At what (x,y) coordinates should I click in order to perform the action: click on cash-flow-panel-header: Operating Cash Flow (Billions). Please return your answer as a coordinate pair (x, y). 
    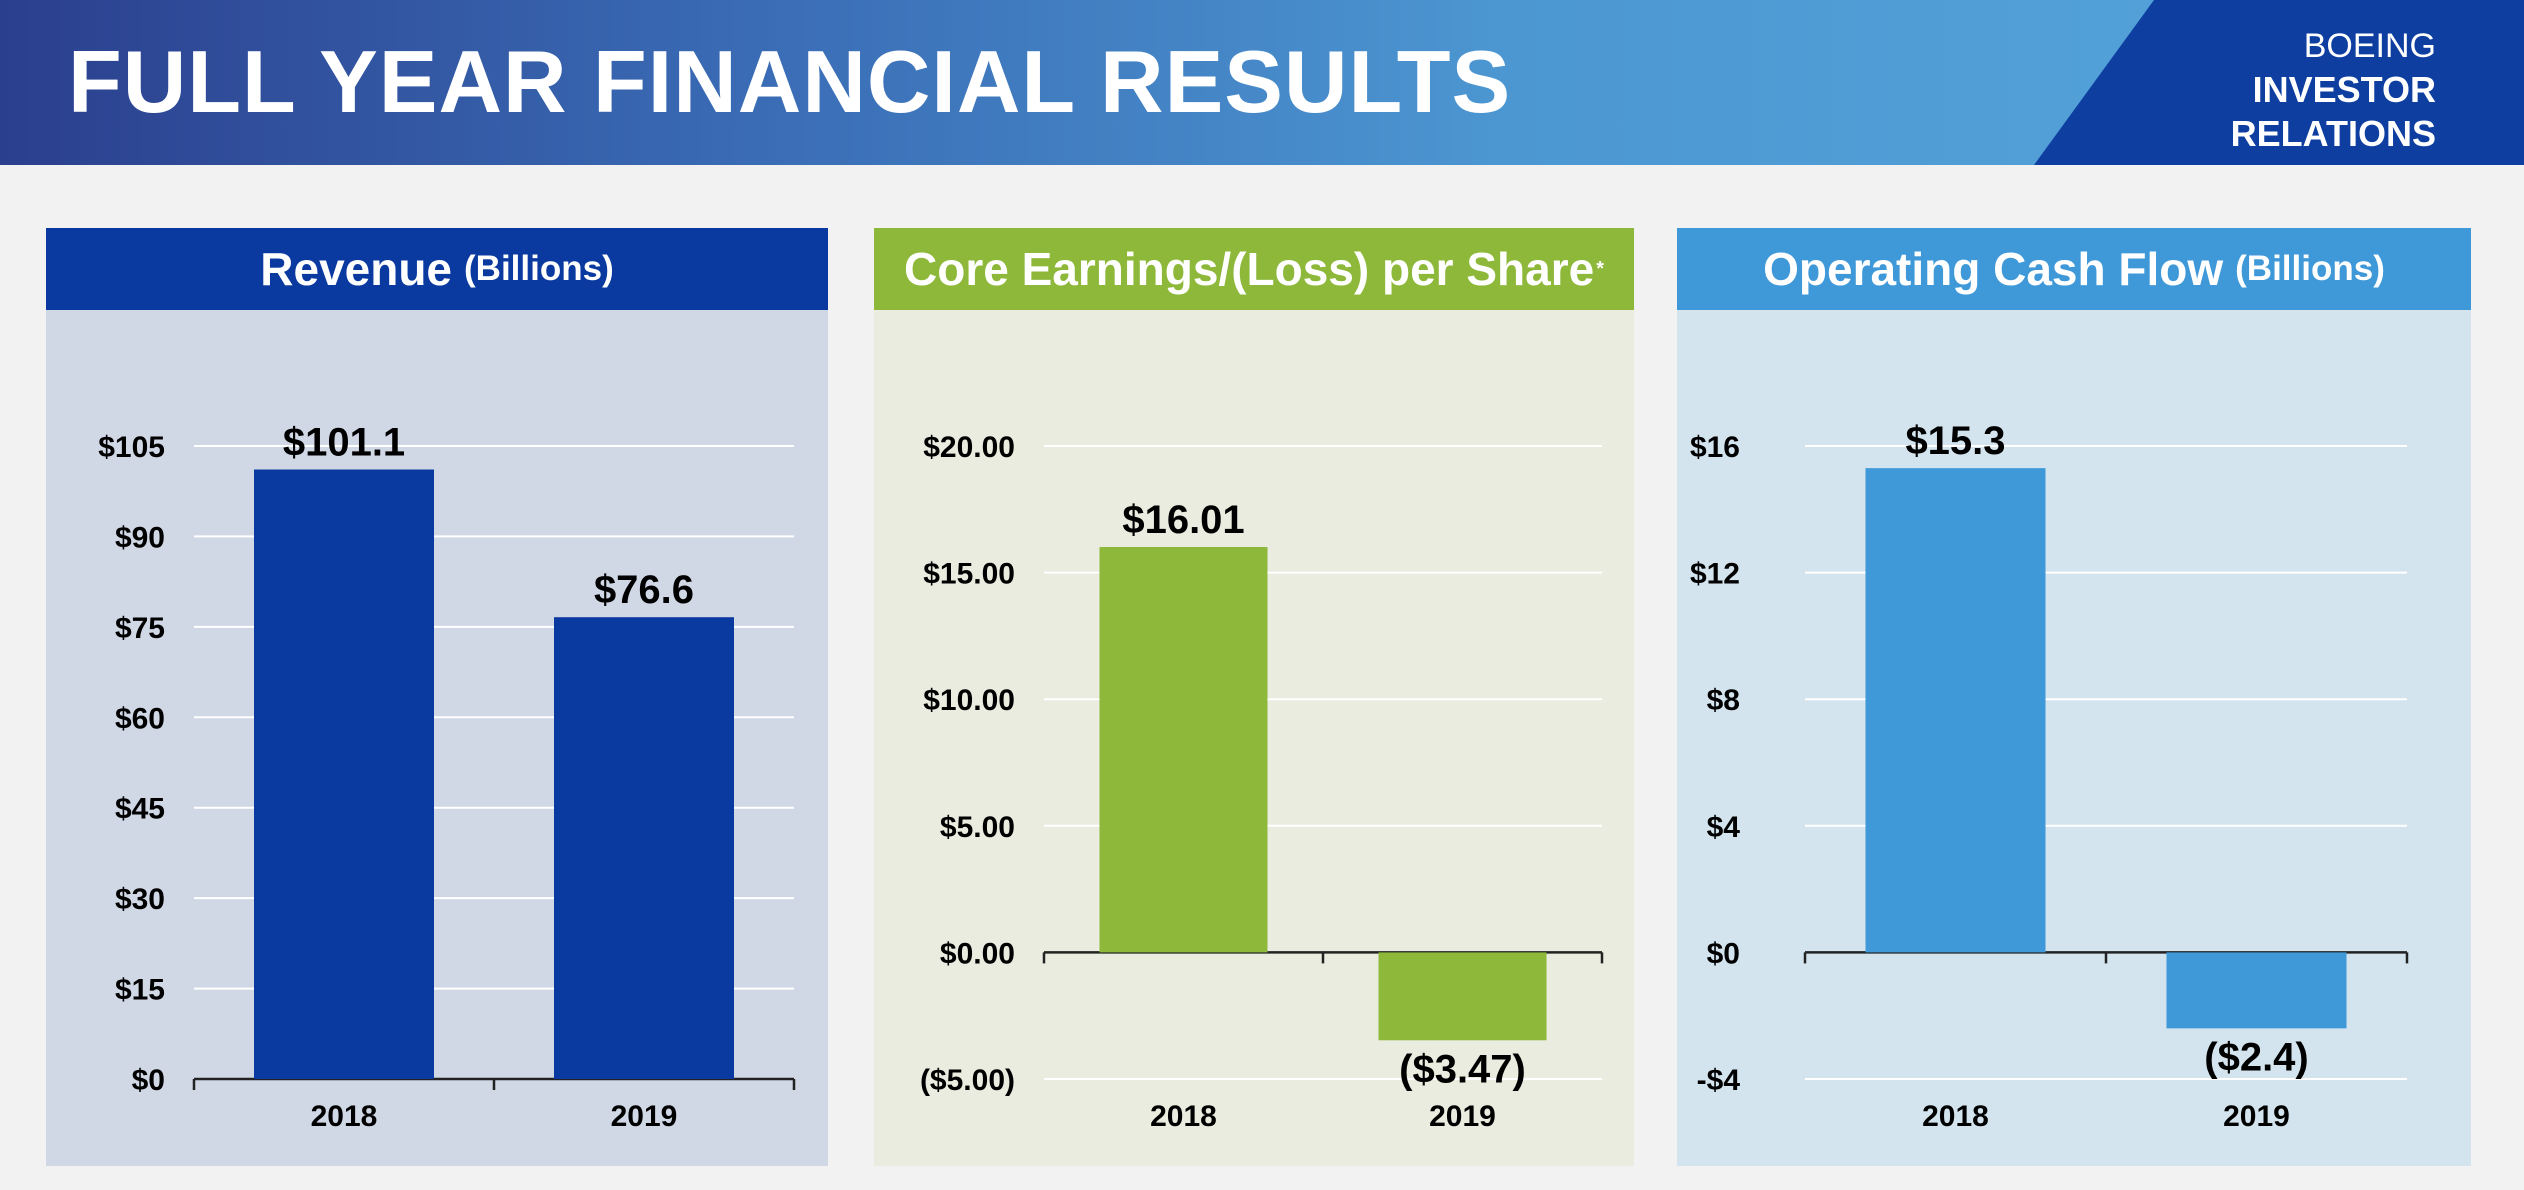
    Looking at the image, I should click on (2074, 269).